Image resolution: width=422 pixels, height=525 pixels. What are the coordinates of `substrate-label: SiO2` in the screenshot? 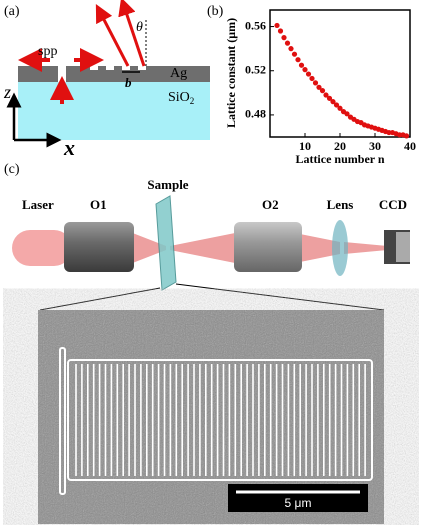 It's located at (181, 98).